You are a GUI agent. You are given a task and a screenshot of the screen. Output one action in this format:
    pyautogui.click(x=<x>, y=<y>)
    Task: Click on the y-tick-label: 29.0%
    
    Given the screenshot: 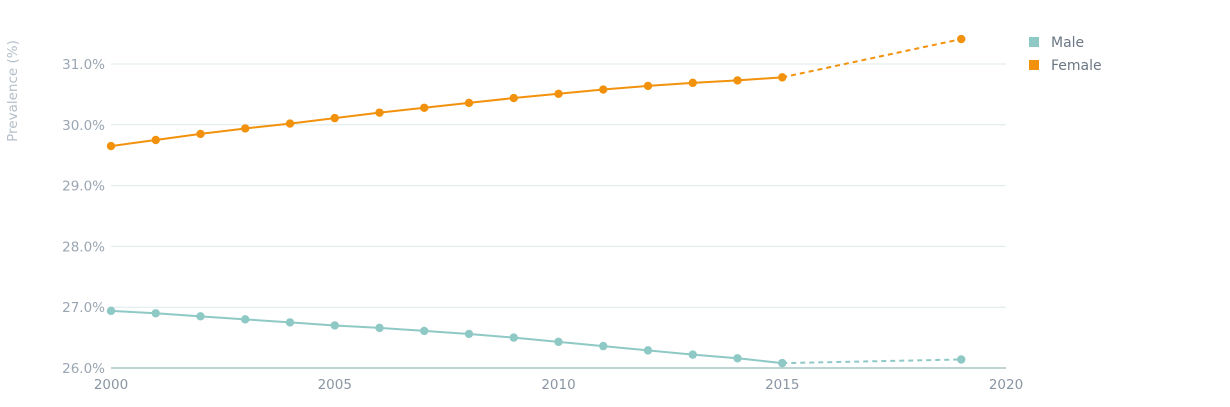 What is the action you would take?
    pyautogui.click(x=83, y=187)
    